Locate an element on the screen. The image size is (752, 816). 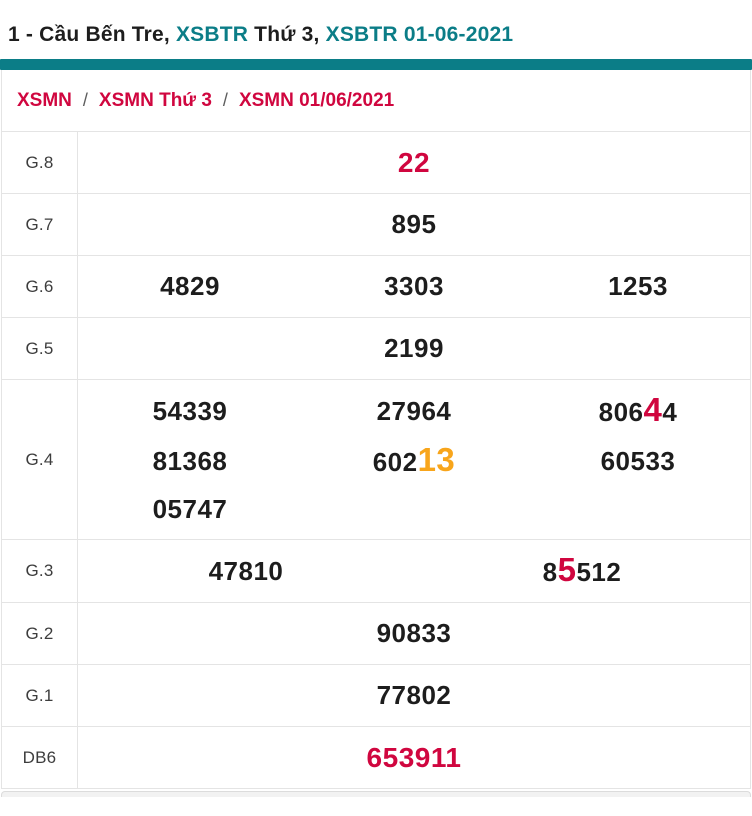
prize-values: 2199 is located at coordinates (414, 348).